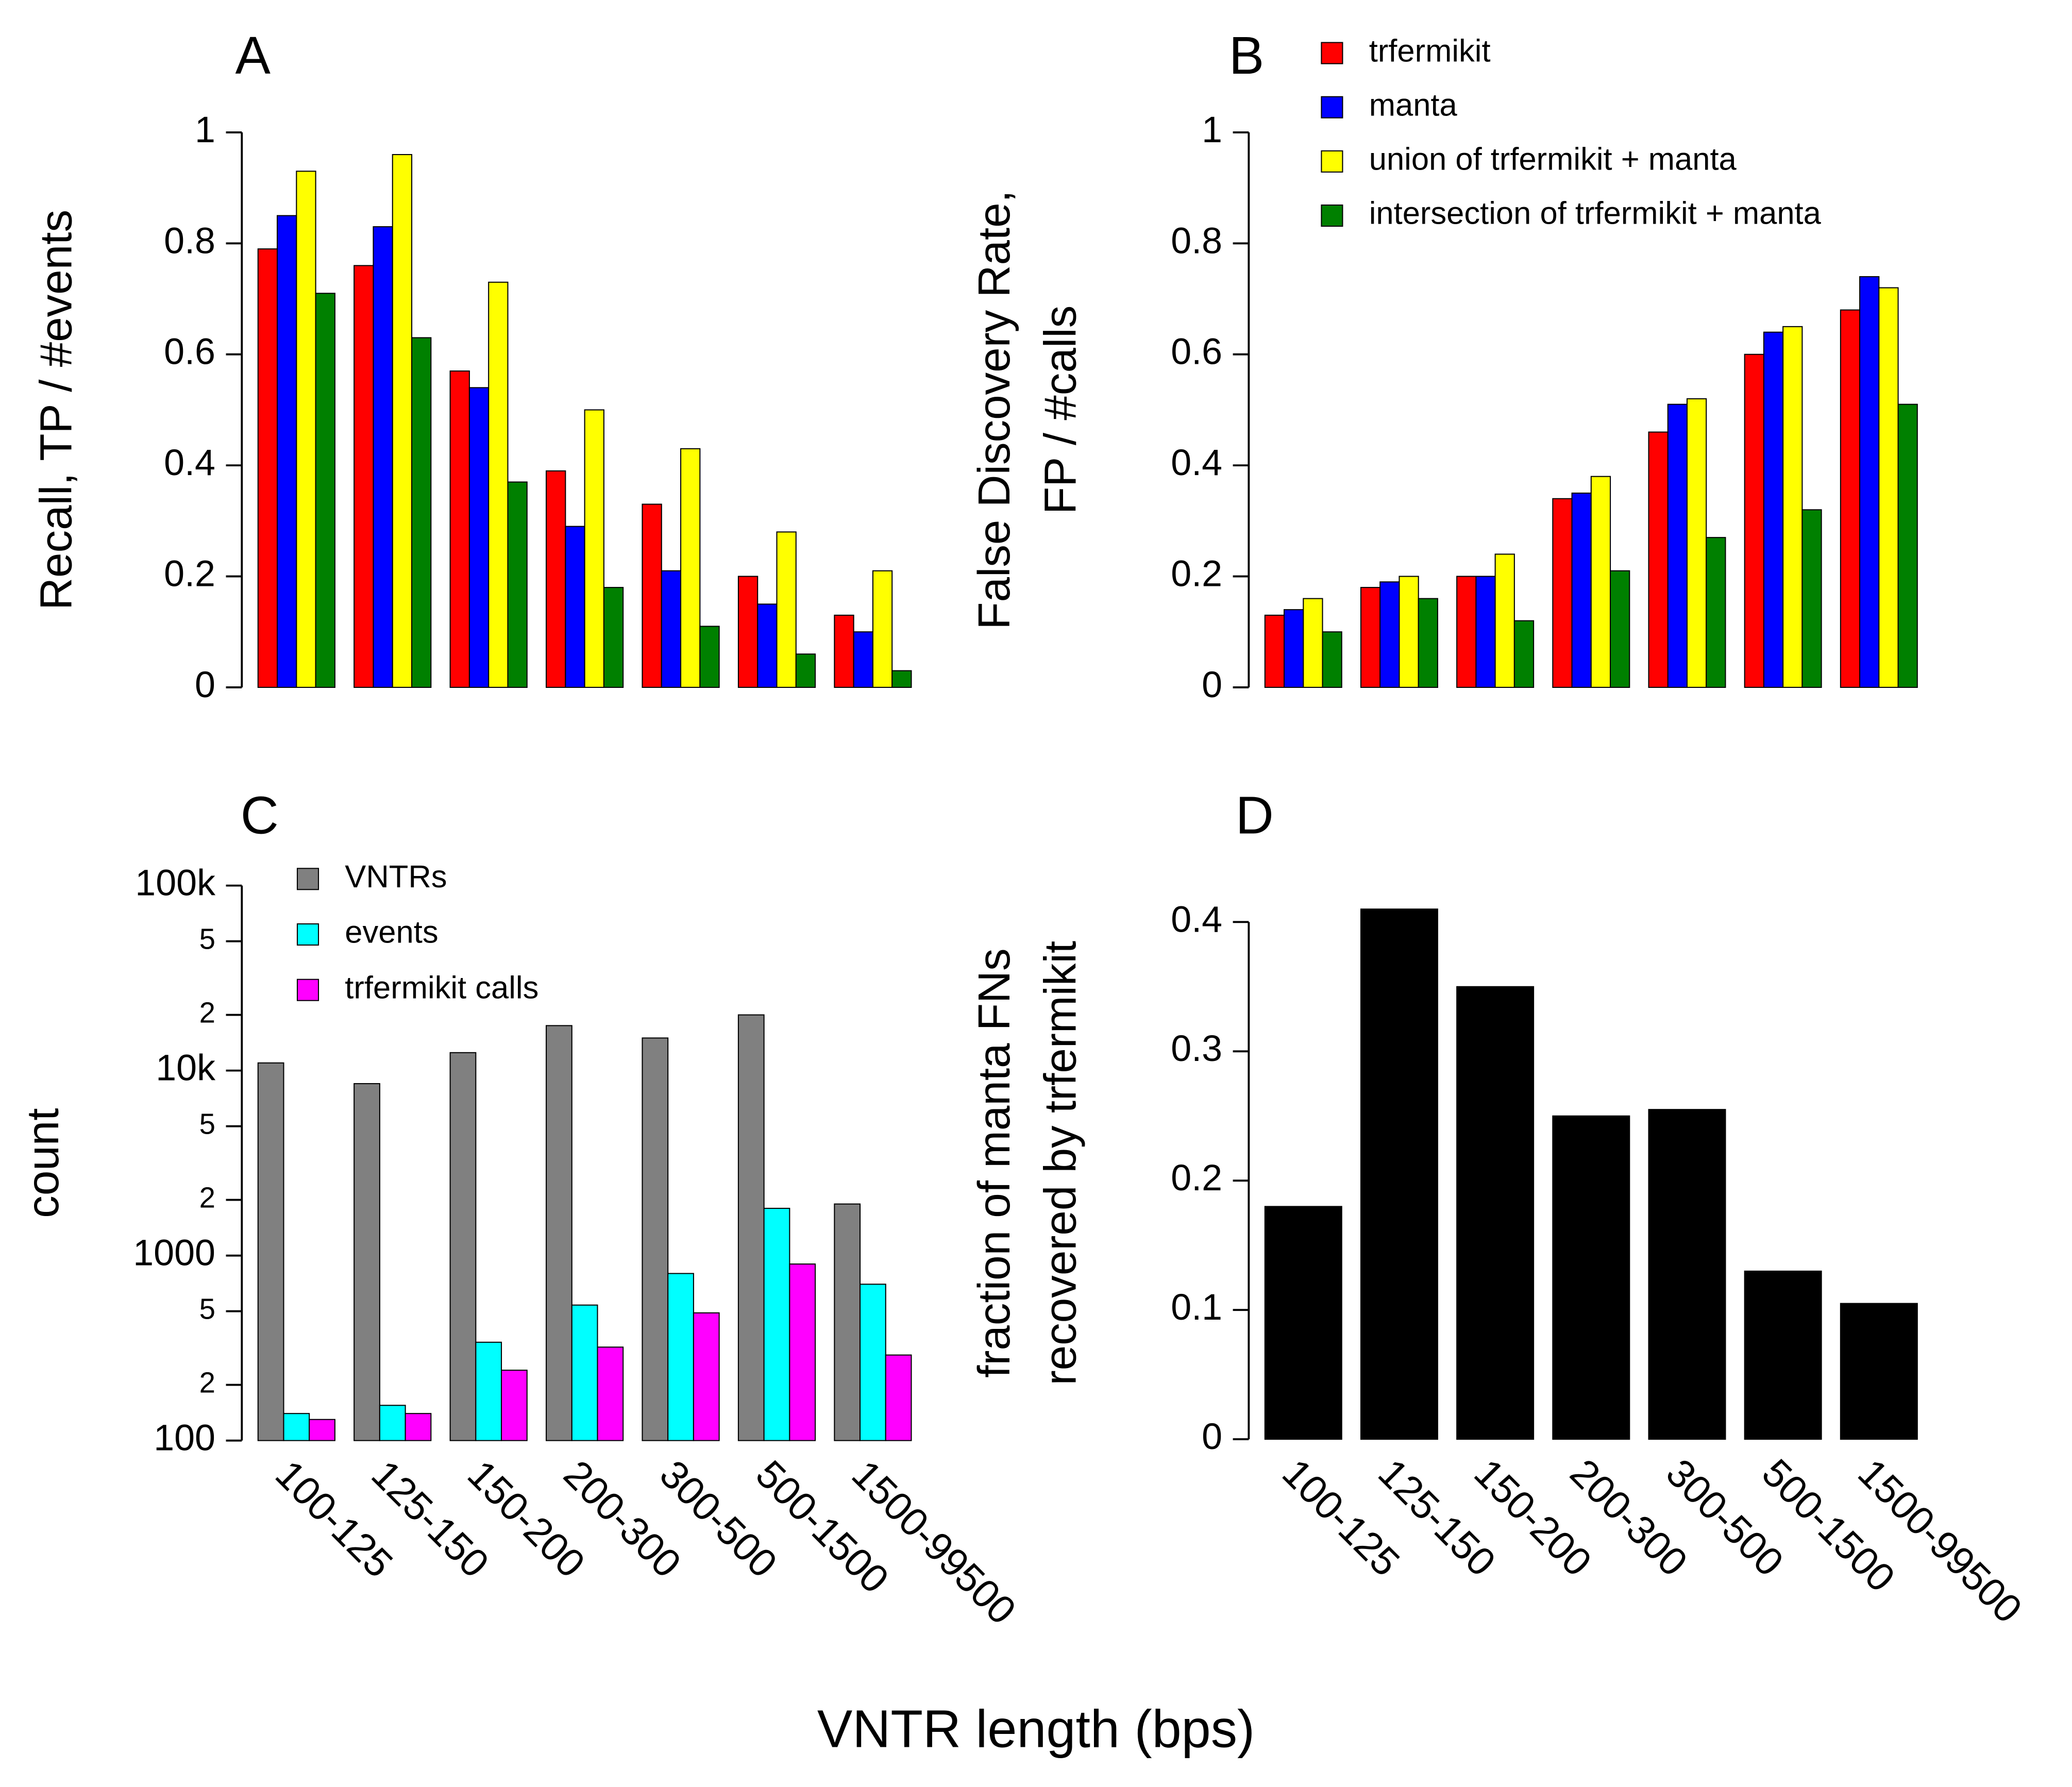  What do you see at coordinates (184, 1438) in the screenshot?
I see `y-tick-label: 100` at bounding box center [184, 1438].